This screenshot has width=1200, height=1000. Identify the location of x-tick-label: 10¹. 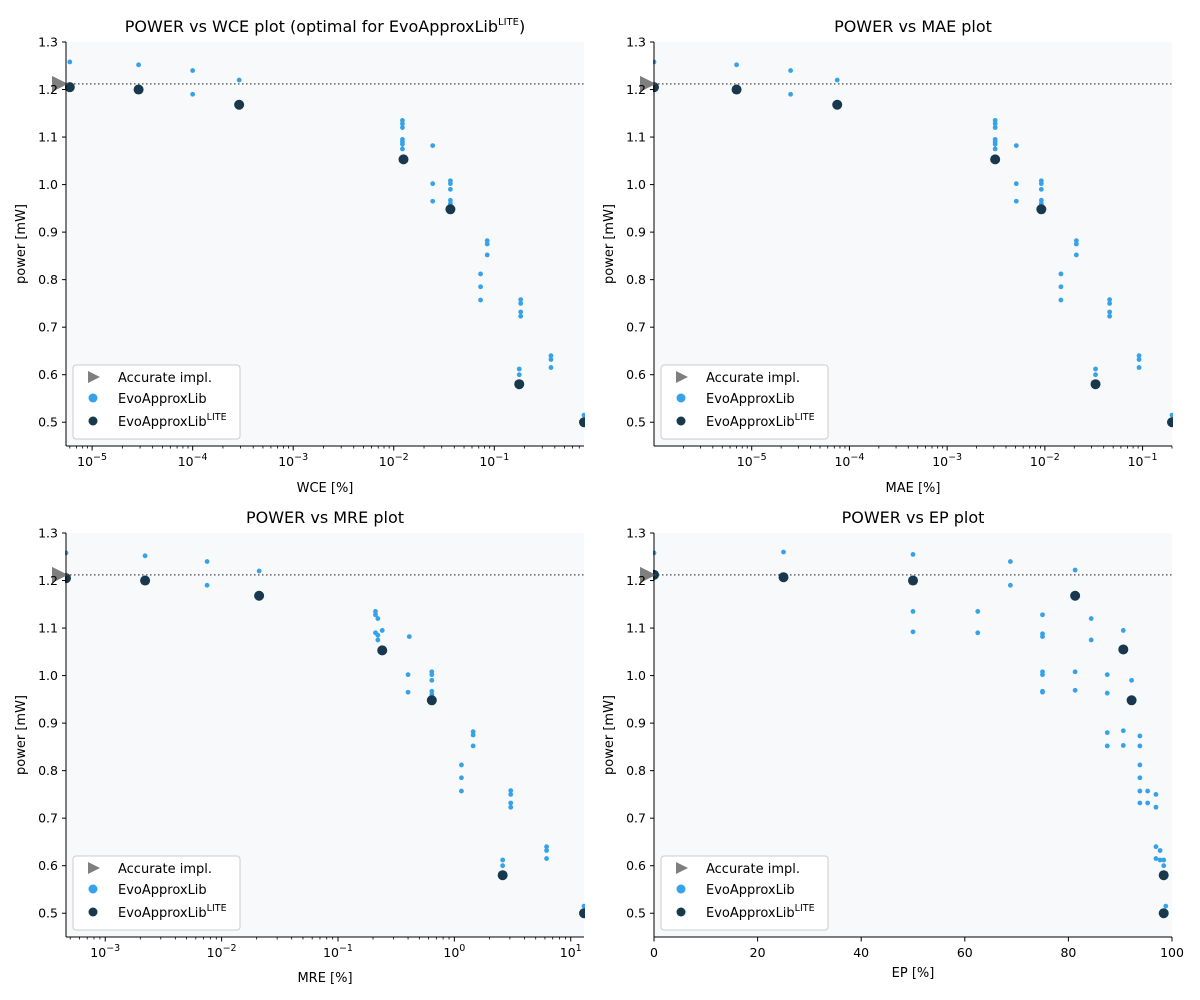
(571, 951).